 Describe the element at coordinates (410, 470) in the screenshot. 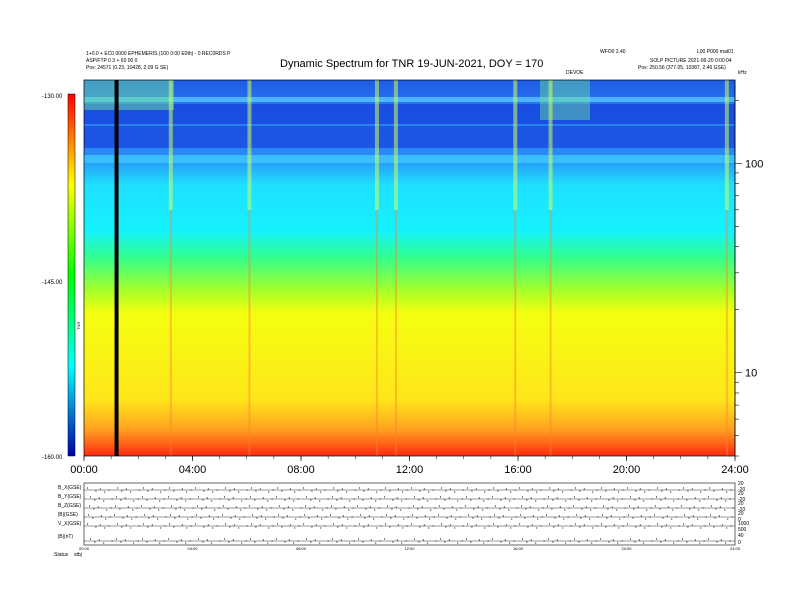

I see `x-tick-label: 12:00` at that location.